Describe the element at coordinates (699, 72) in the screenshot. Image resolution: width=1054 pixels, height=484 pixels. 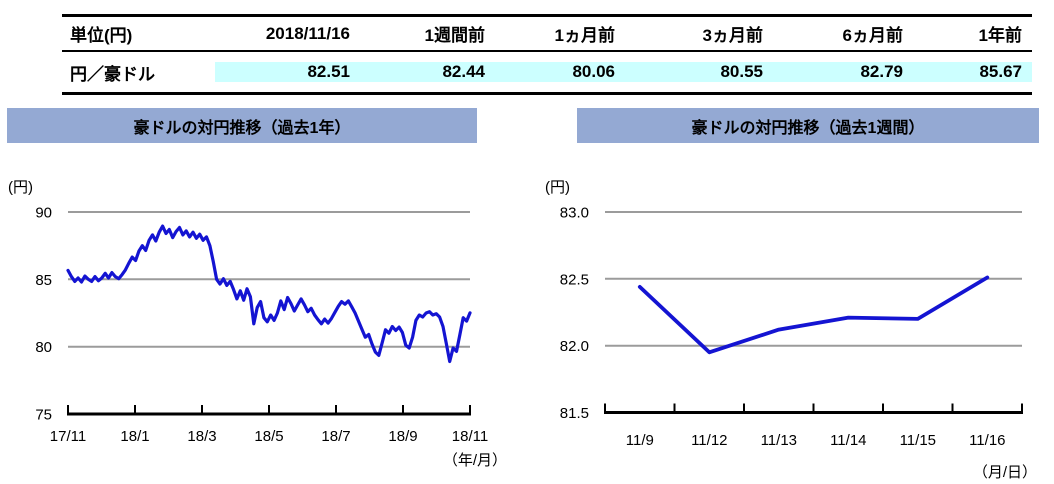
I see `rate-3-months-ago: 80.55` at that location.